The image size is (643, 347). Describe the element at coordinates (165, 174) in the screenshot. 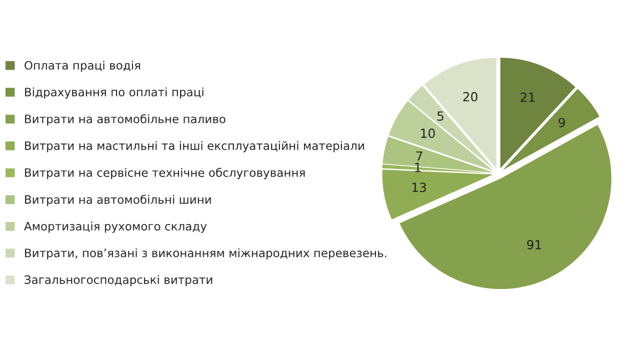

I see `legend-label: Витрати на сервісне технічне обслуговування` at that location.